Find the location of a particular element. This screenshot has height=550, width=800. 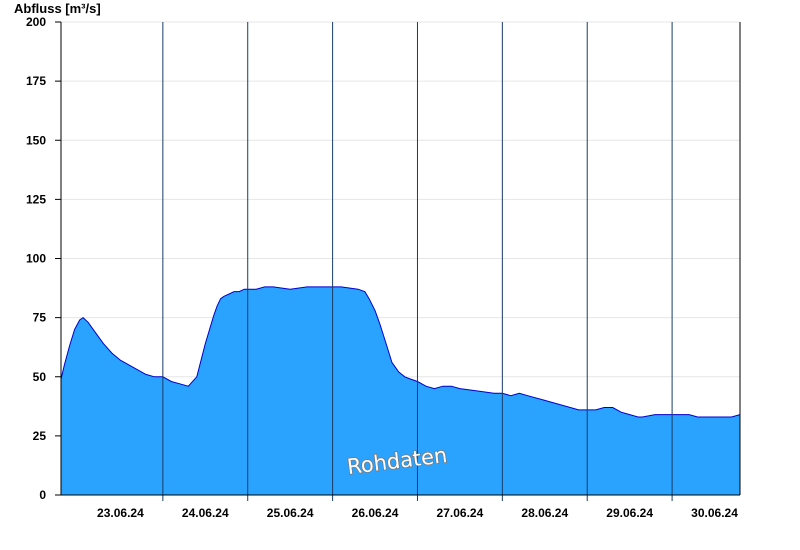

x-tick-label-7: 30.06.24 is located at coordinates (714, 513).